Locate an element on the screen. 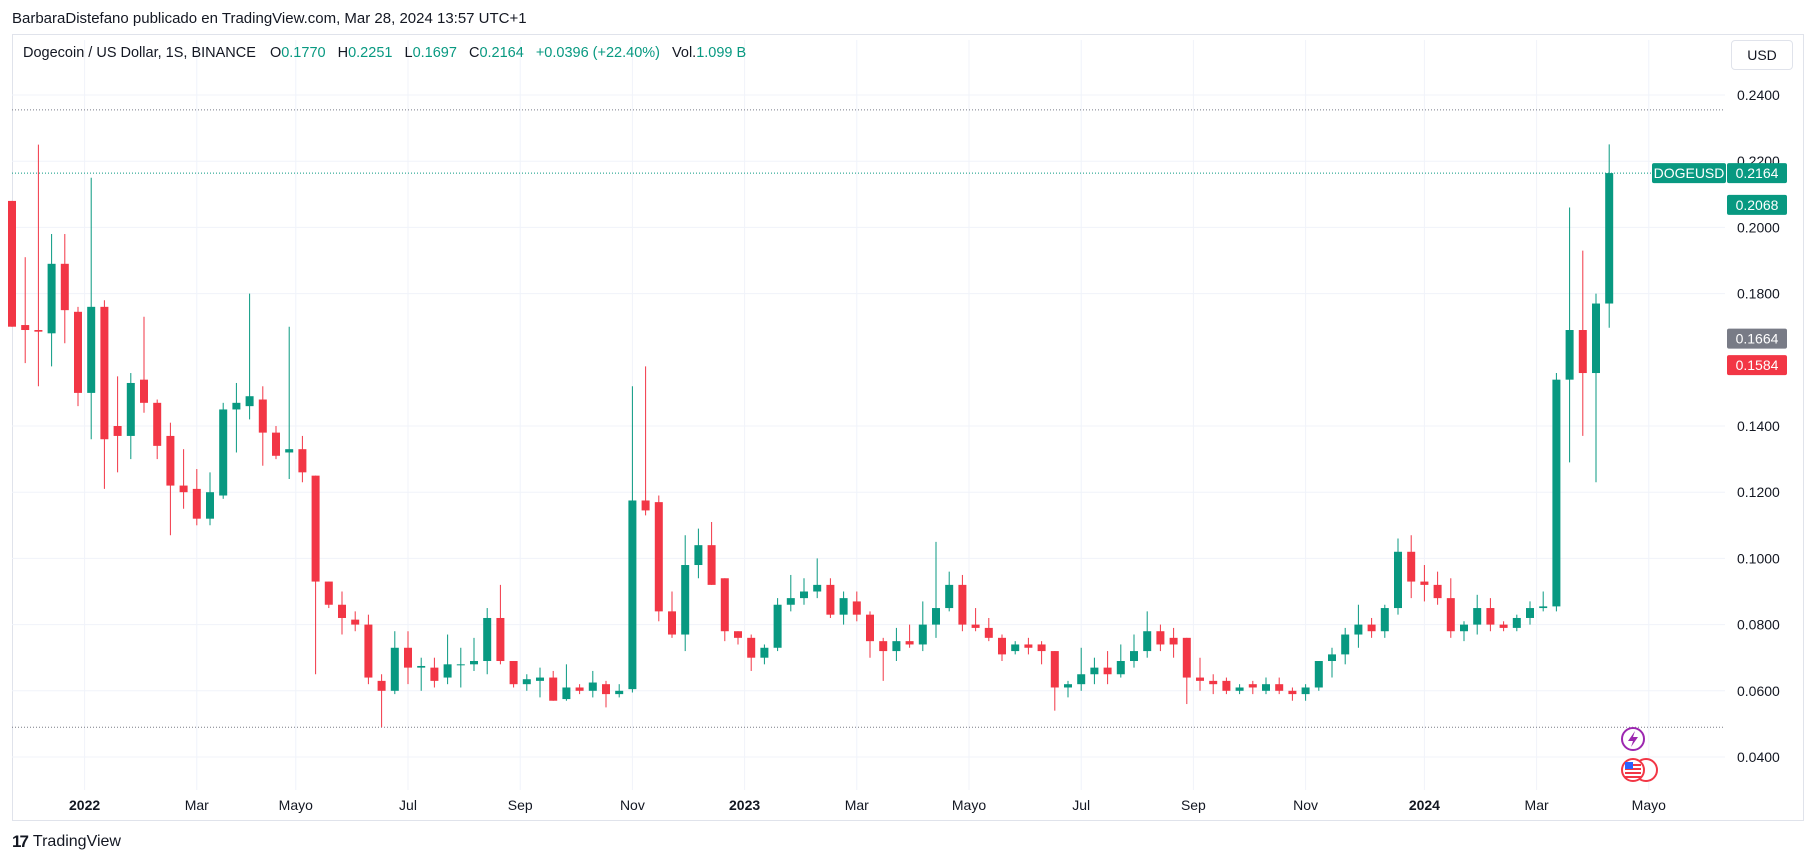 This screenshot has width=1815, height=866. legend-close-value: 0.2164 is located at coordinates (501, 53).